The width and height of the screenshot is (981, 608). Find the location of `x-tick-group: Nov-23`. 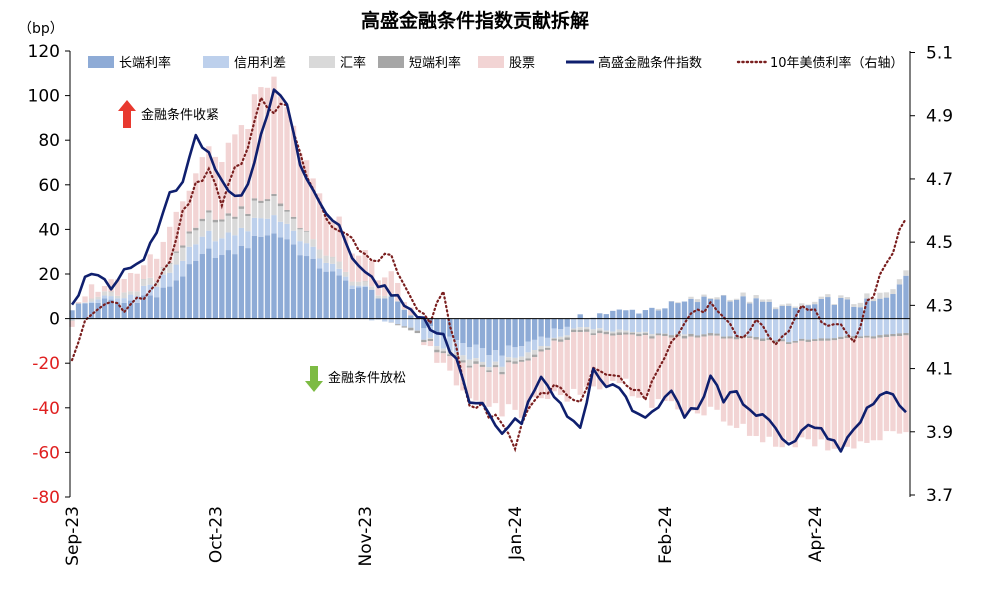

x-tick-group: Nov-23 is located at coordinates (366, 536).